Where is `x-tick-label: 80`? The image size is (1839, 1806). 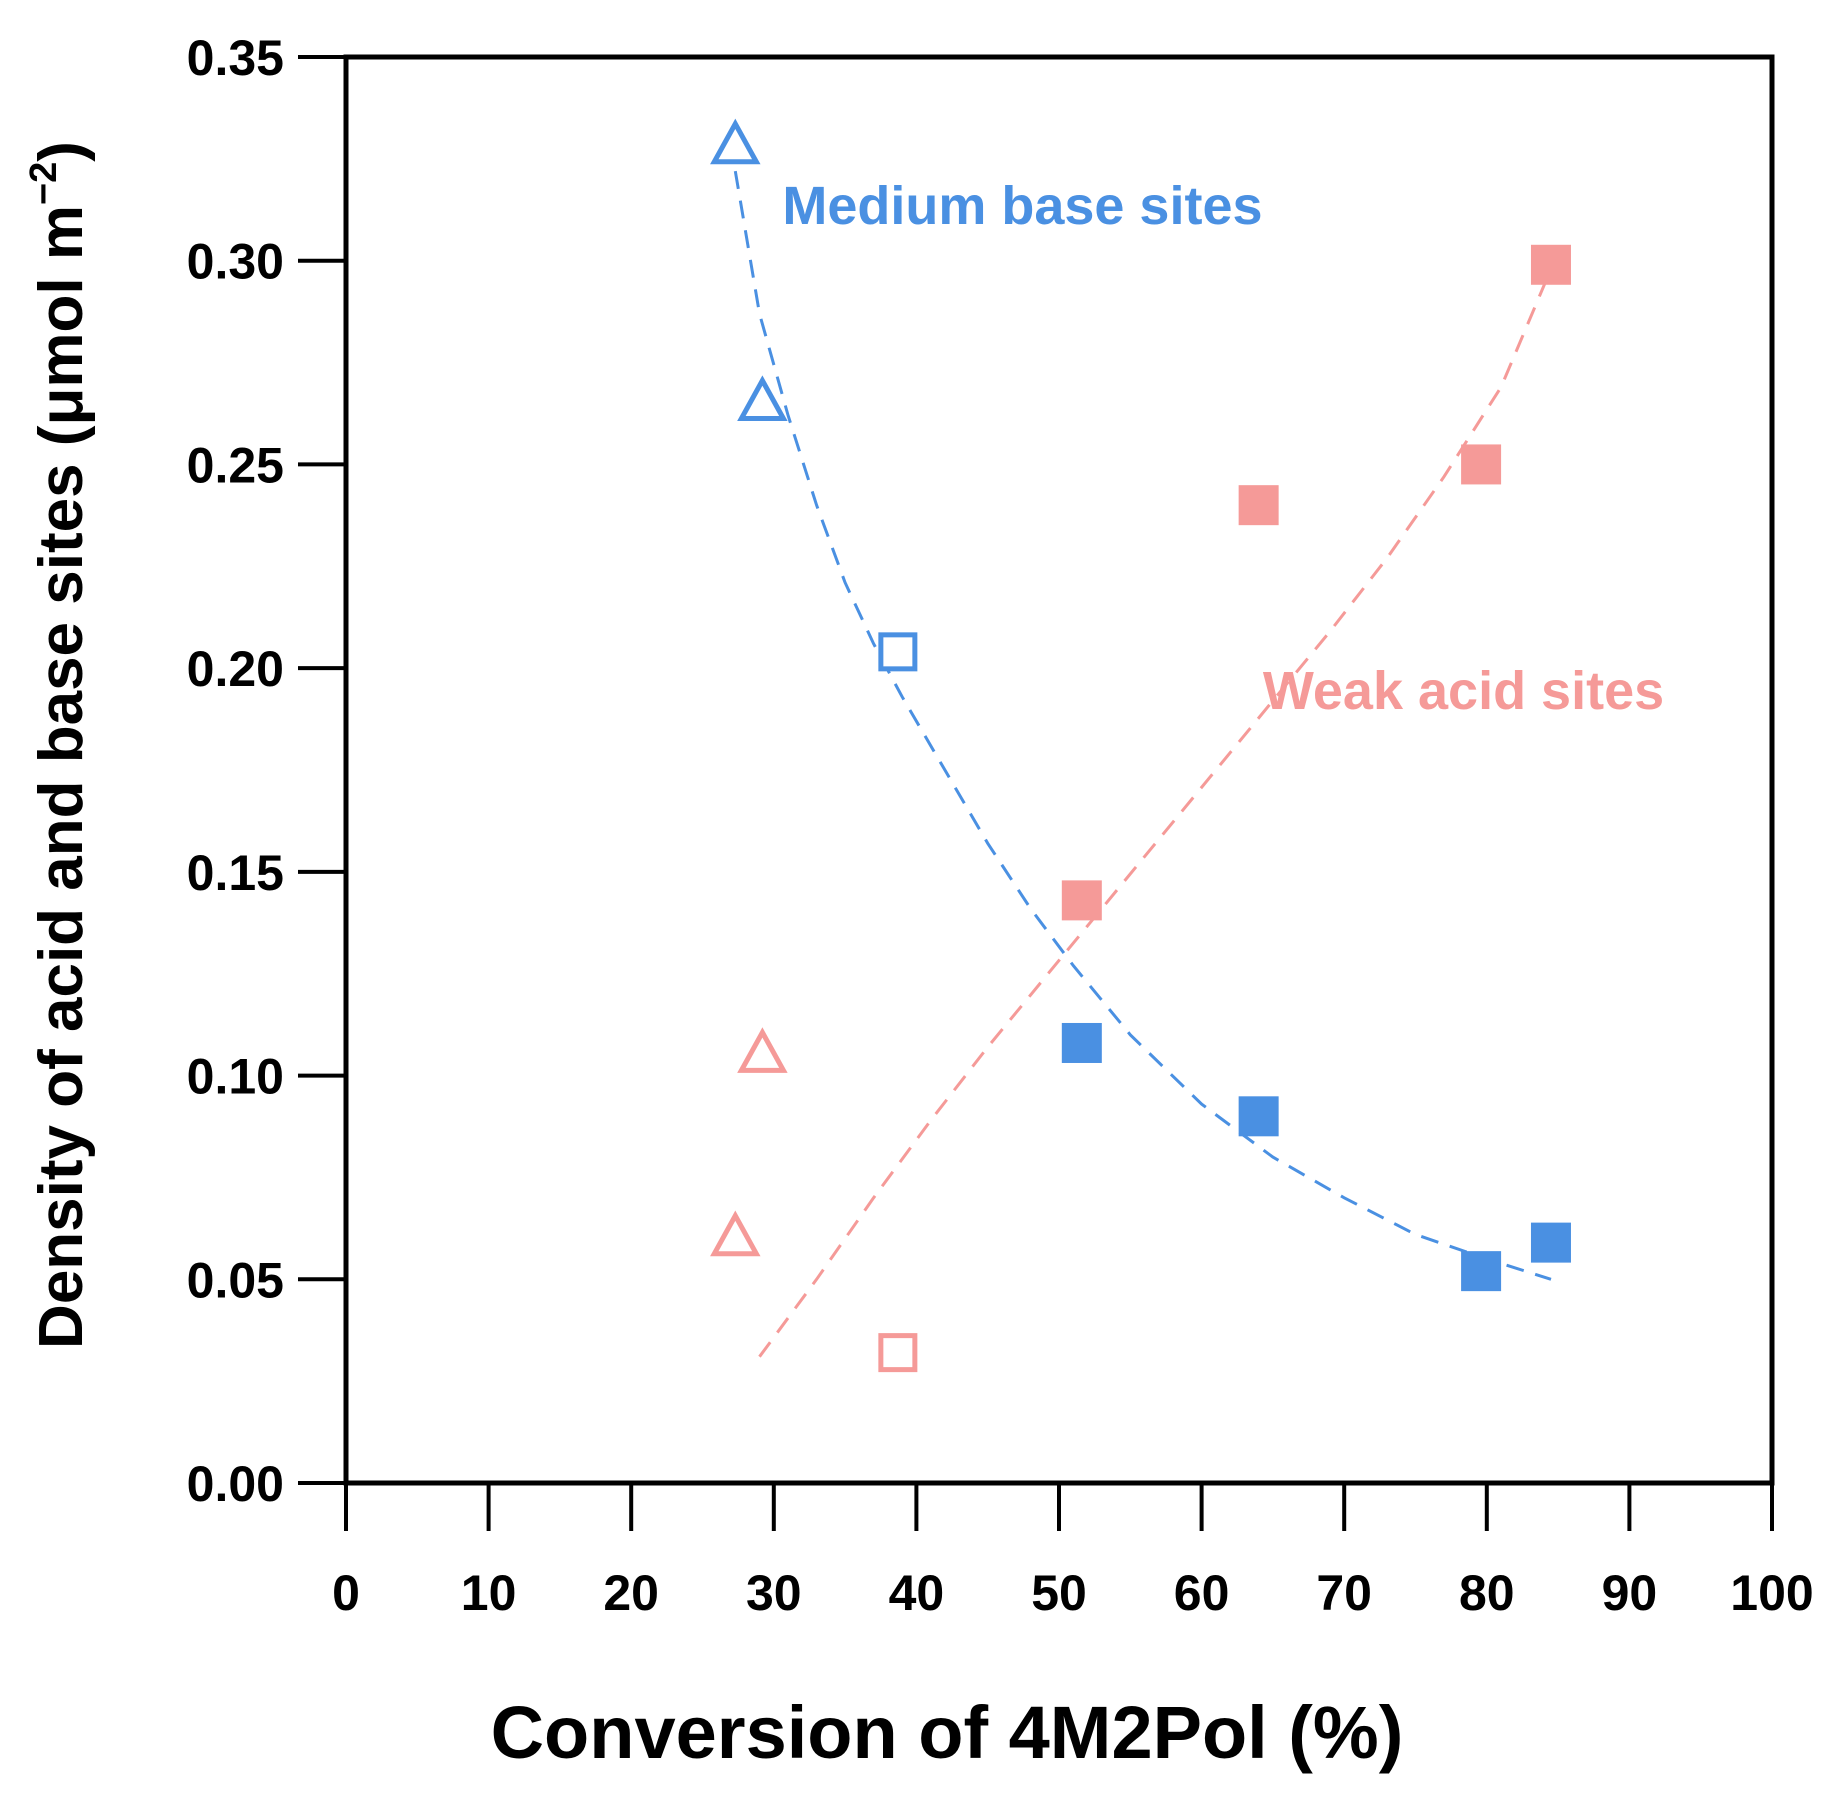
x-tick-label: 80 is located at coordinates (1487, 1593).